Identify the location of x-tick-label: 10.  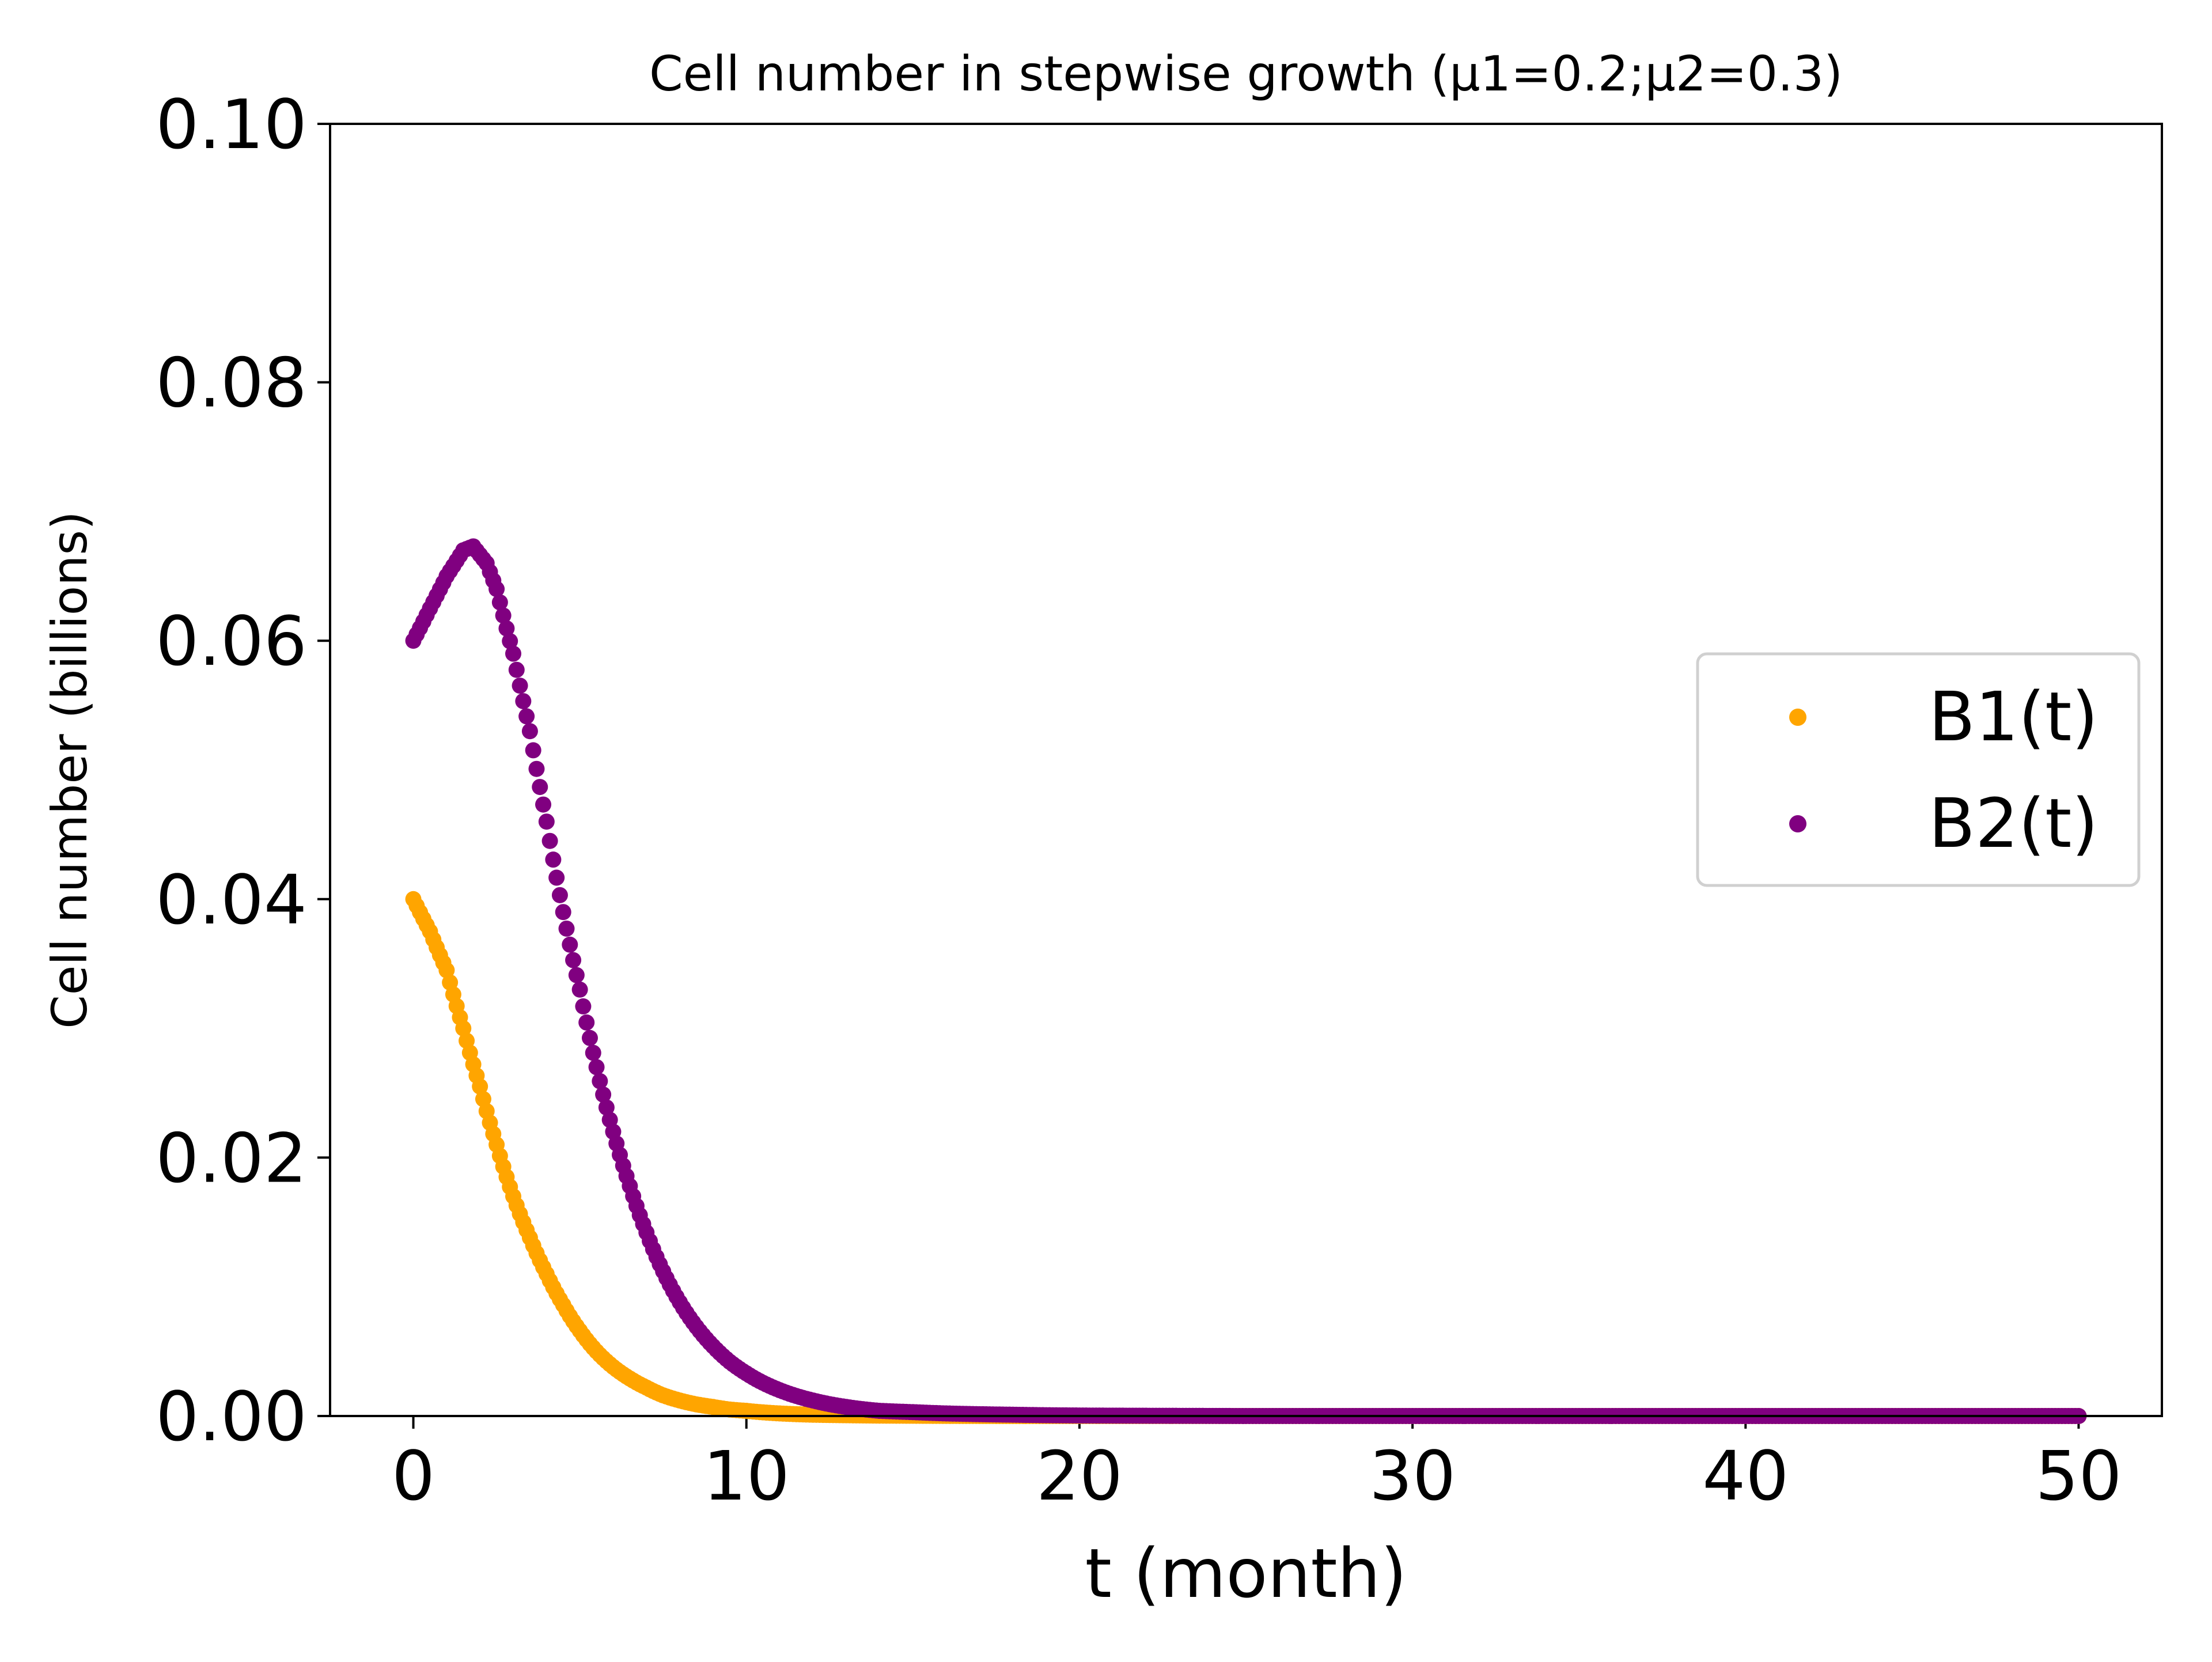
(746, 1476).